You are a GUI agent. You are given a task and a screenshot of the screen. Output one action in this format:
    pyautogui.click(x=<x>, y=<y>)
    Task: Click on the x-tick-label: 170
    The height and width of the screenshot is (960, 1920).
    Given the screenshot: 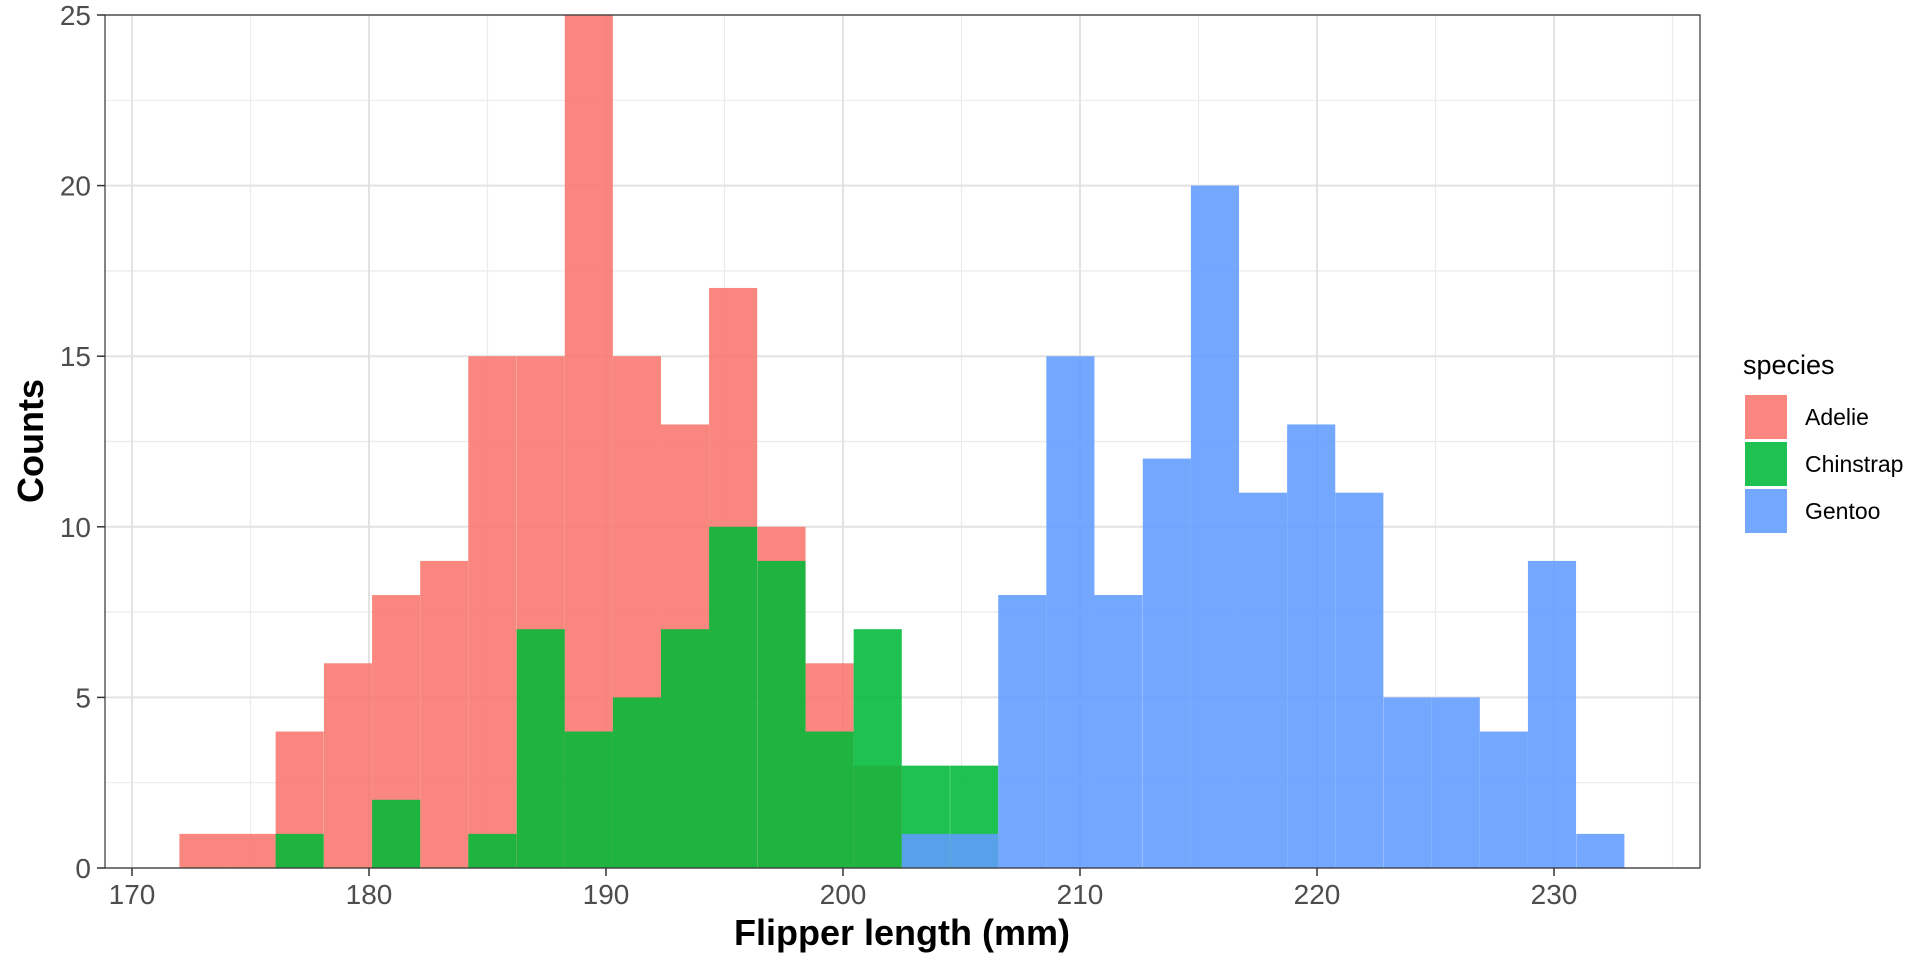 What is the action you would take?
    pyautogui.click(x=132, y=894)
    